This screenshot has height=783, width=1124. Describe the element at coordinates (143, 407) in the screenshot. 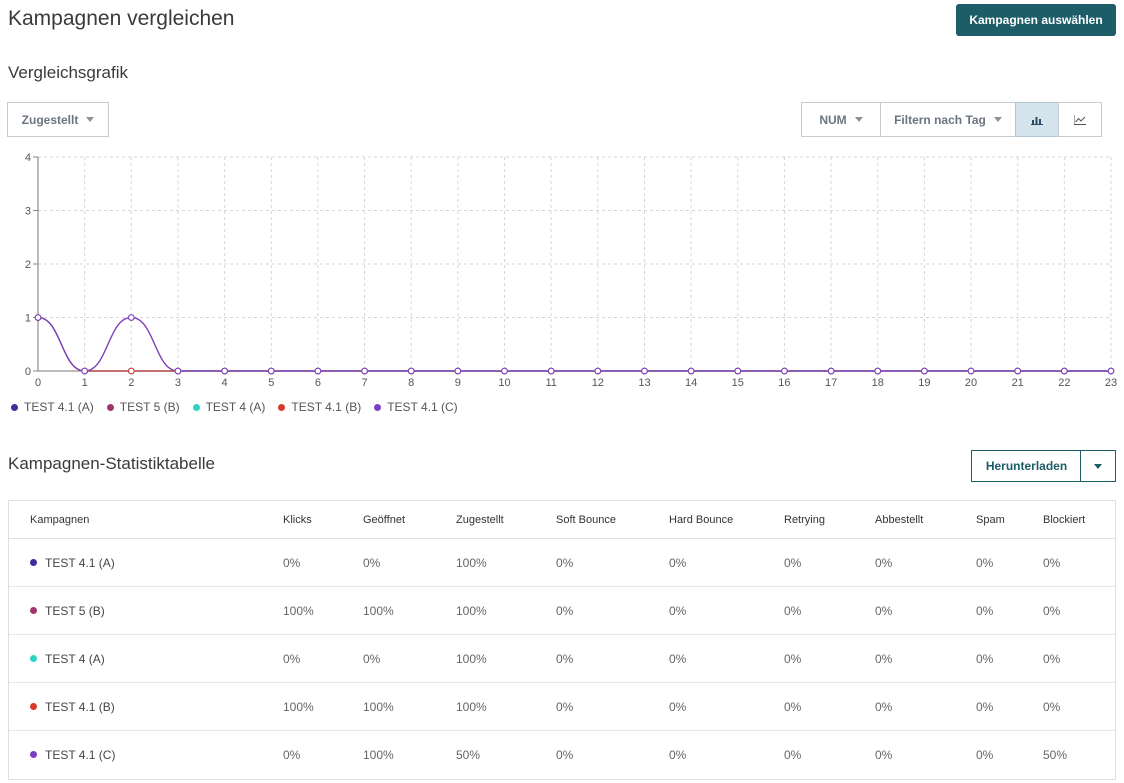

I see `legend-item: TEST 5 (B)` at that location.